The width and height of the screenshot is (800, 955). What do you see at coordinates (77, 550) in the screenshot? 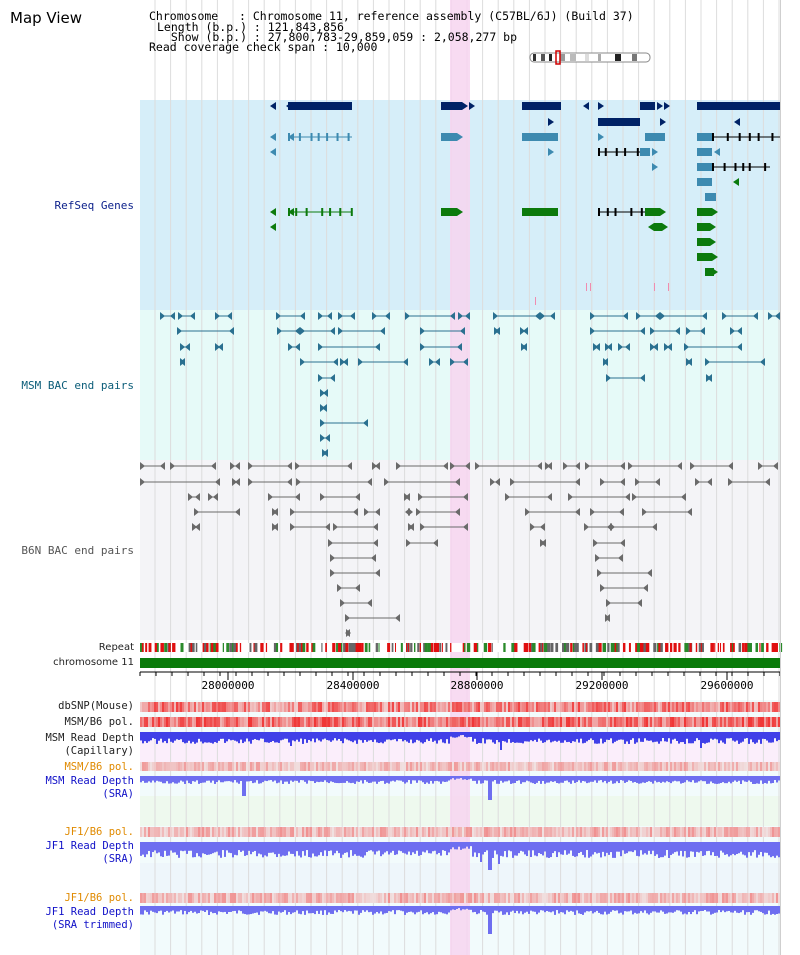
I see `track-label-b6n-bac: B6N BAC end pairs` at bounding box center [77, 550].